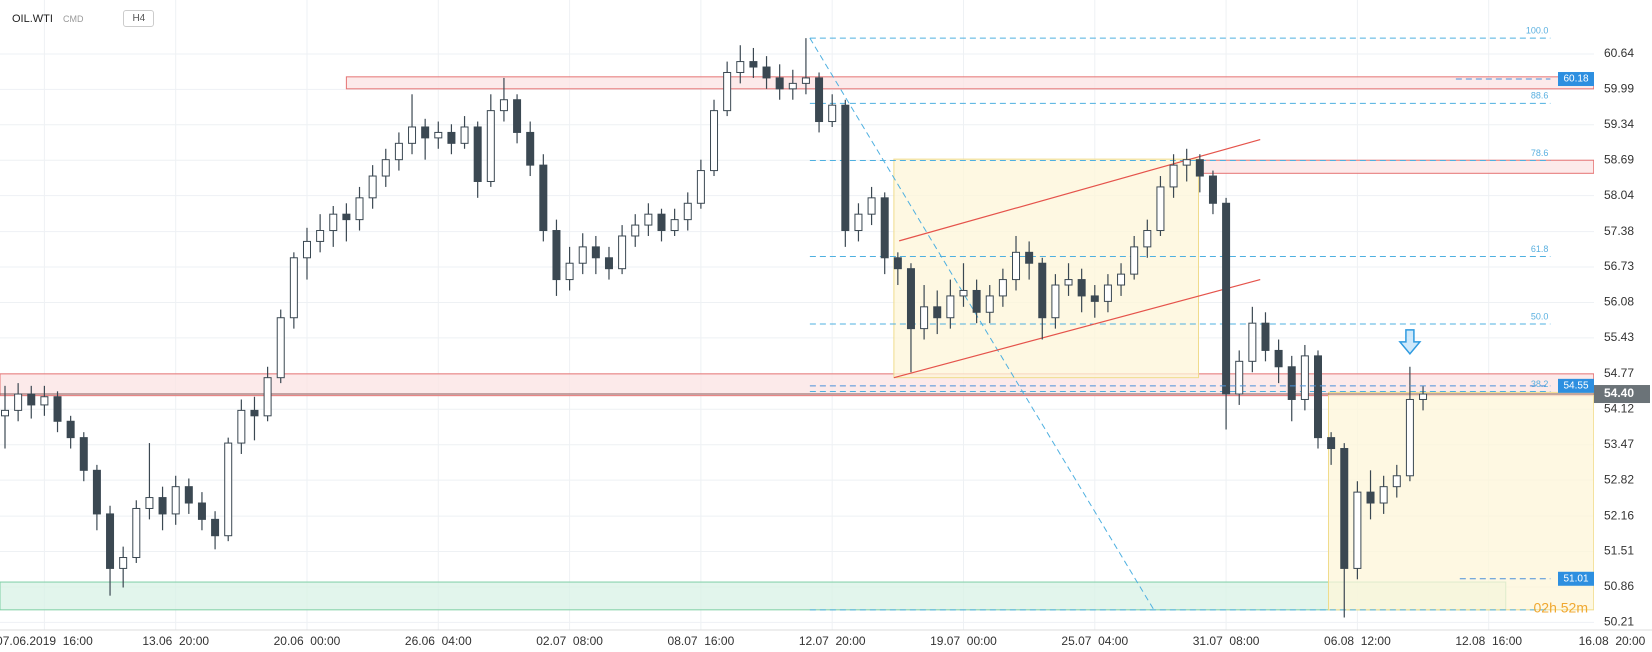 This screenshot has height=652, width=1652. I want to click on y-tick-label: 53.47, so click(1619, 444).